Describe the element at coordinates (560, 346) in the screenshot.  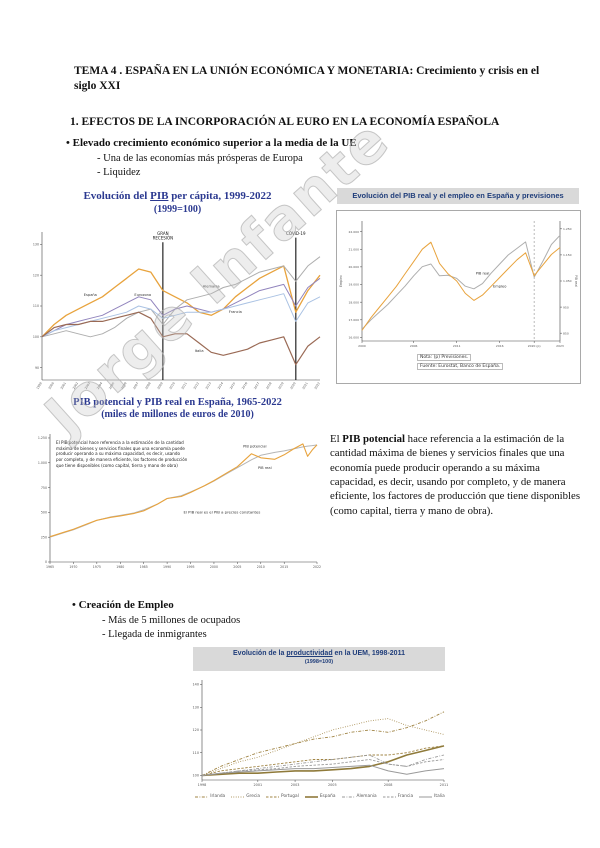
I see `svg-text: 2023` at that location.